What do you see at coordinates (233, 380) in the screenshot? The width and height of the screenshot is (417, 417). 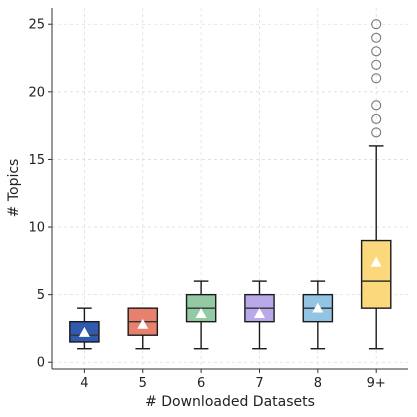 I see `x-axis-ticks: 4 5 6 7 8 9+` at bounding box center [233, 380].